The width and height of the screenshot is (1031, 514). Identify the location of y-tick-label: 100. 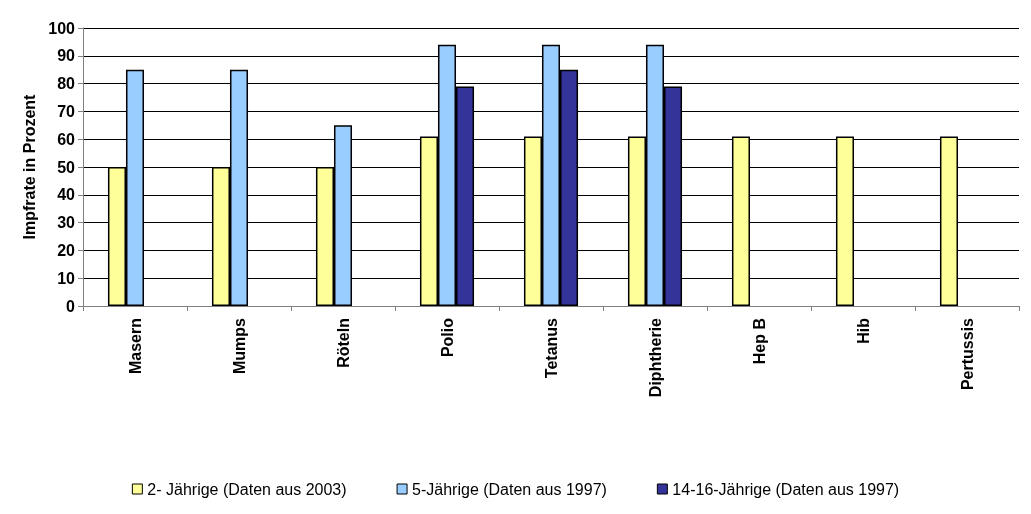
(62, 28).